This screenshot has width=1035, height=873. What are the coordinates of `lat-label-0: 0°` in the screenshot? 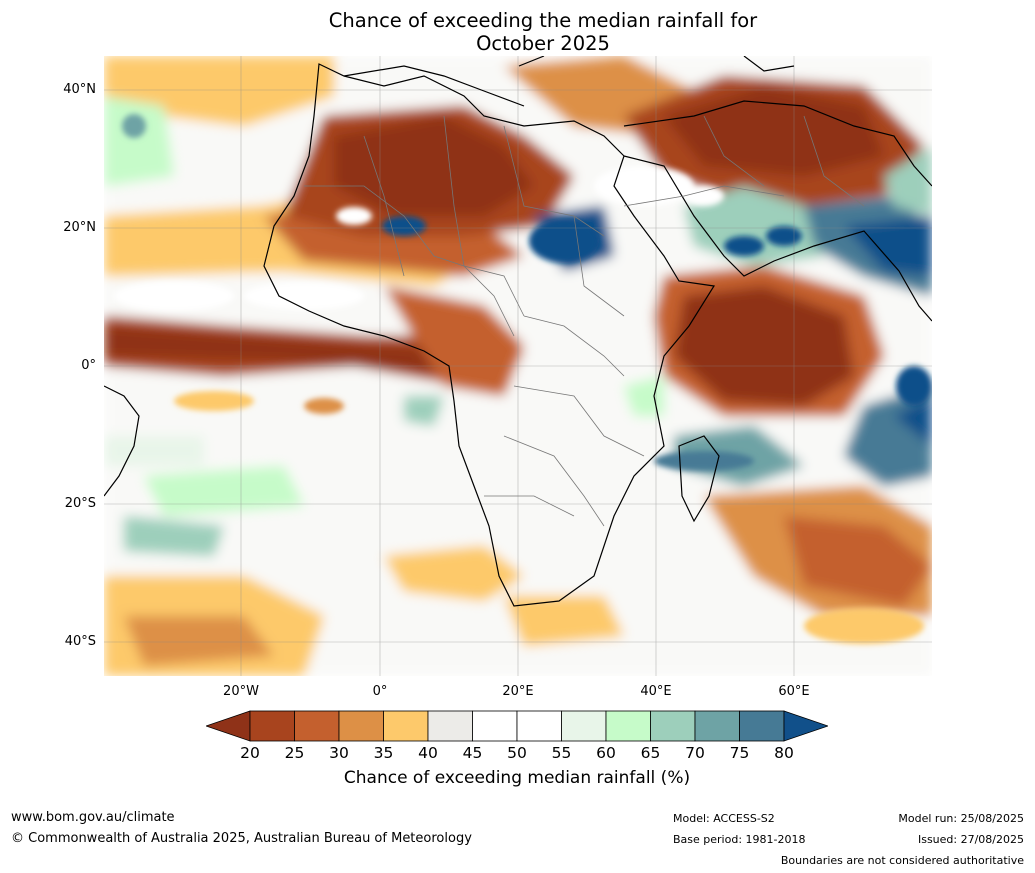 It's located at (88, 365).